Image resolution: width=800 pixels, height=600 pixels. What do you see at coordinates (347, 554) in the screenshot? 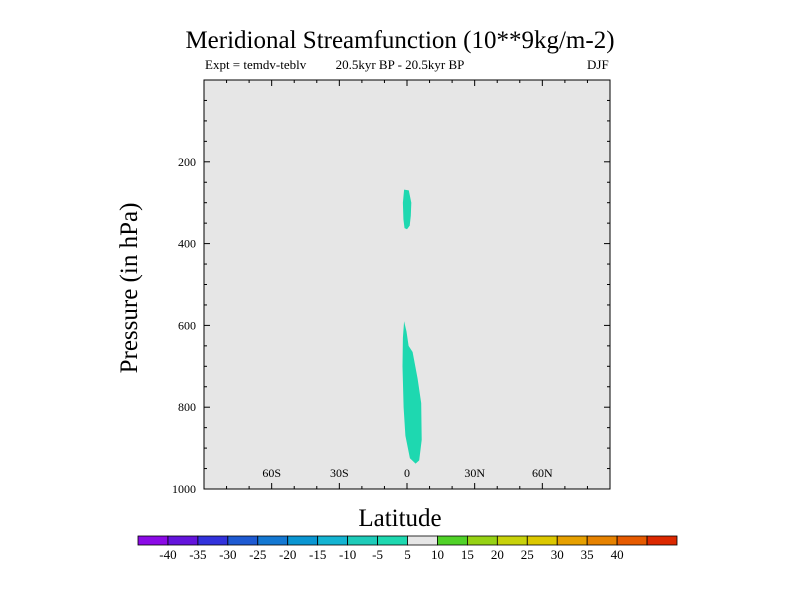
I see `colorbar-label: -10` at bounding box center [347, 554].